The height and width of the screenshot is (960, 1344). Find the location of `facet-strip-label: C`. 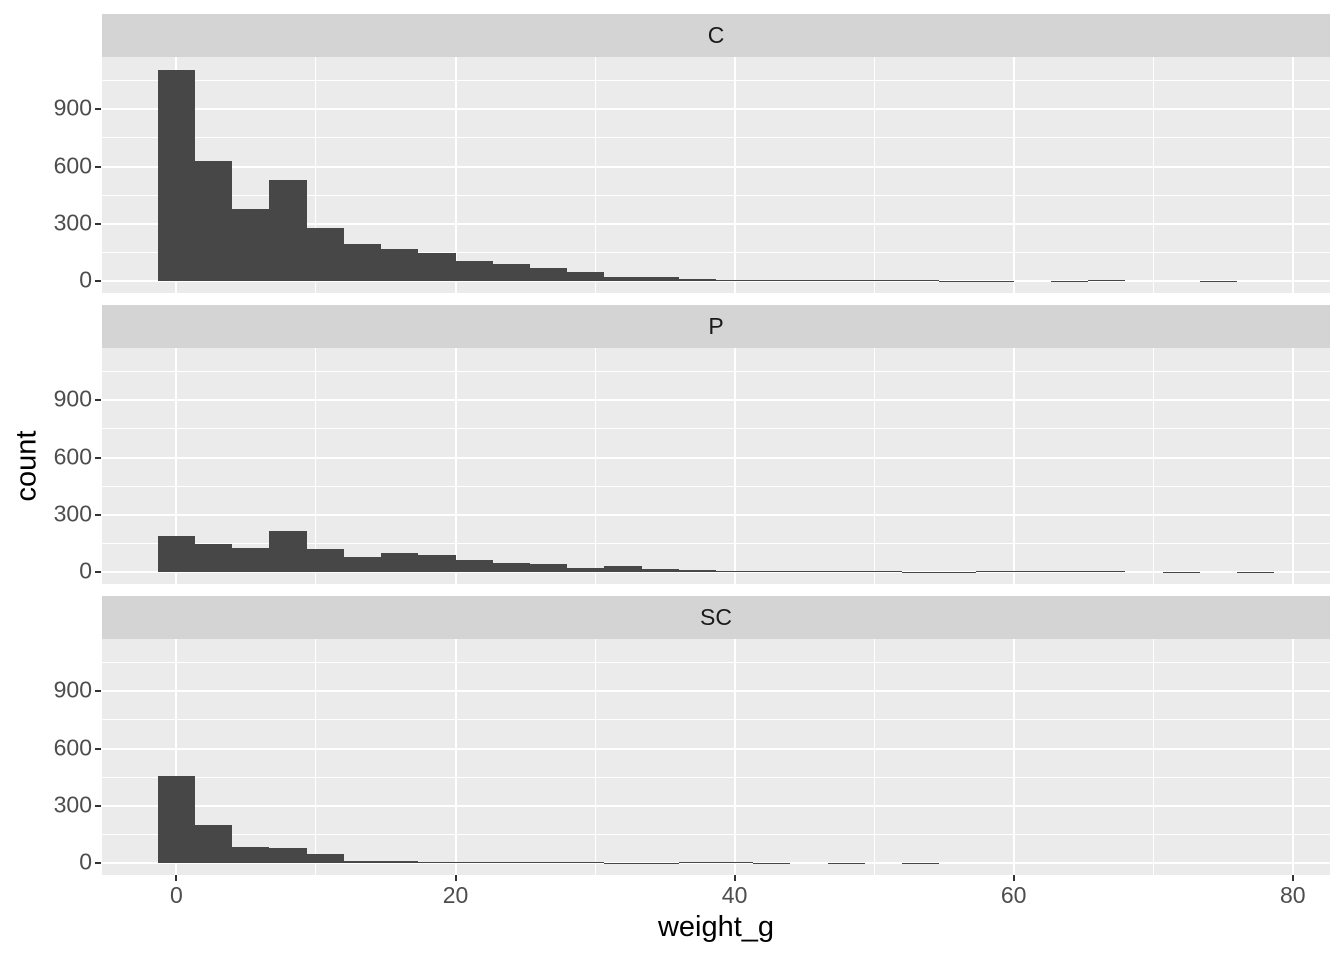

facet-strip-label: C is located at coordinates (716, 35).